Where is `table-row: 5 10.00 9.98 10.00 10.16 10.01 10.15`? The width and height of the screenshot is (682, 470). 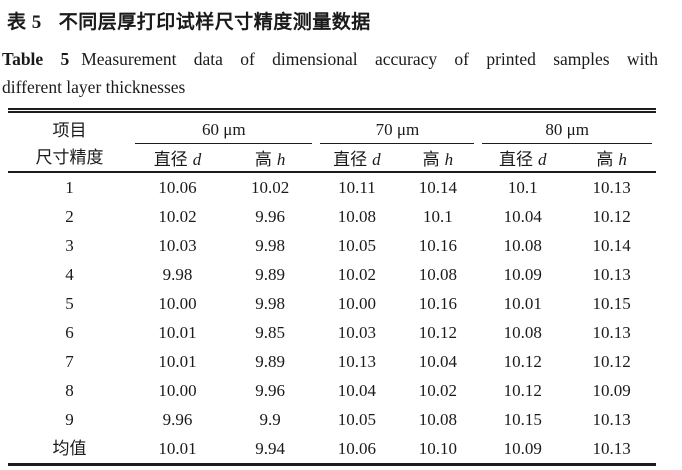
table-row: 5 10.00 9.98 10.00 10.16 10.01 10.15 is located at coordinates (332, 303).